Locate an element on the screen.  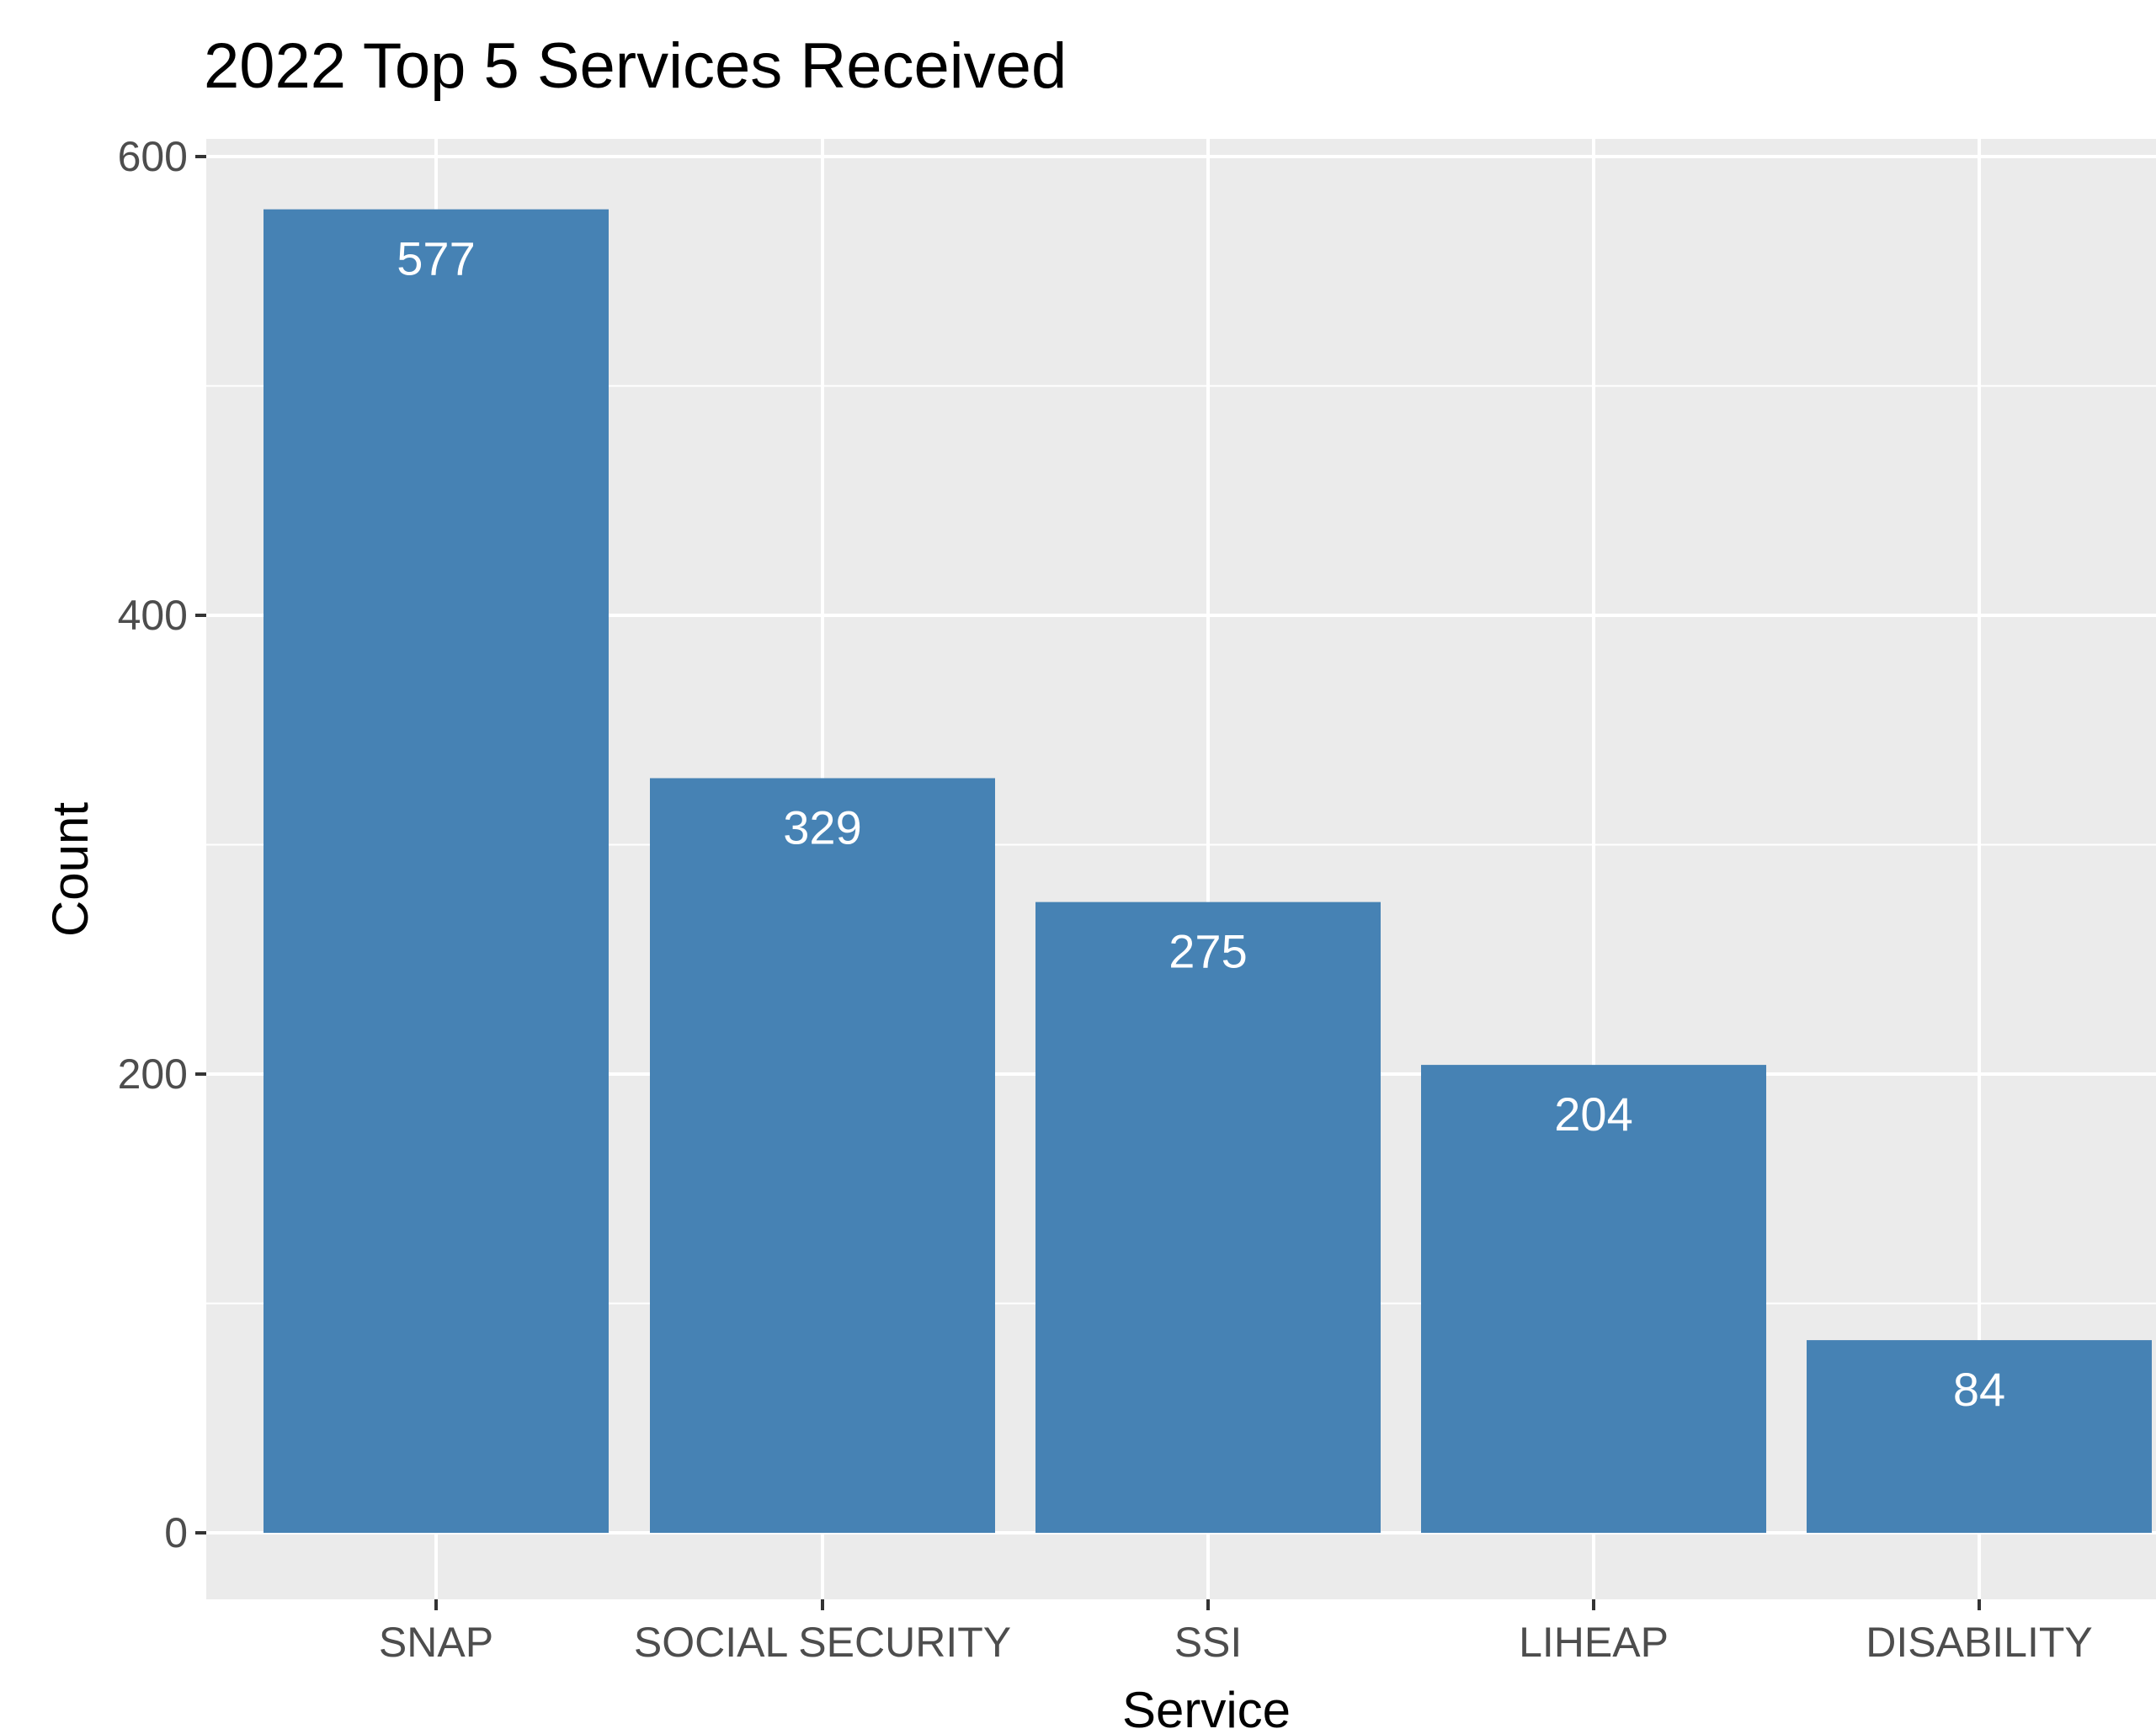
x-tick-label: SOCIAL SECURITY is located at coordinates (822, 1642).